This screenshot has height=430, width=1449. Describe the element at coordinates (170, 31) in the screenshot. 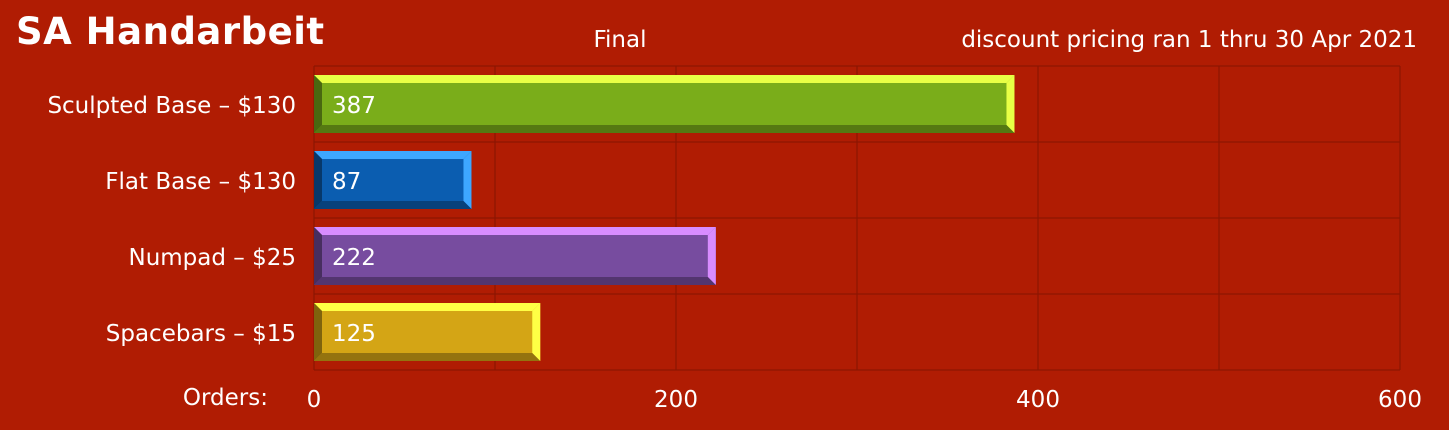

I see `chart-title: SA Handarbeit` at that location.